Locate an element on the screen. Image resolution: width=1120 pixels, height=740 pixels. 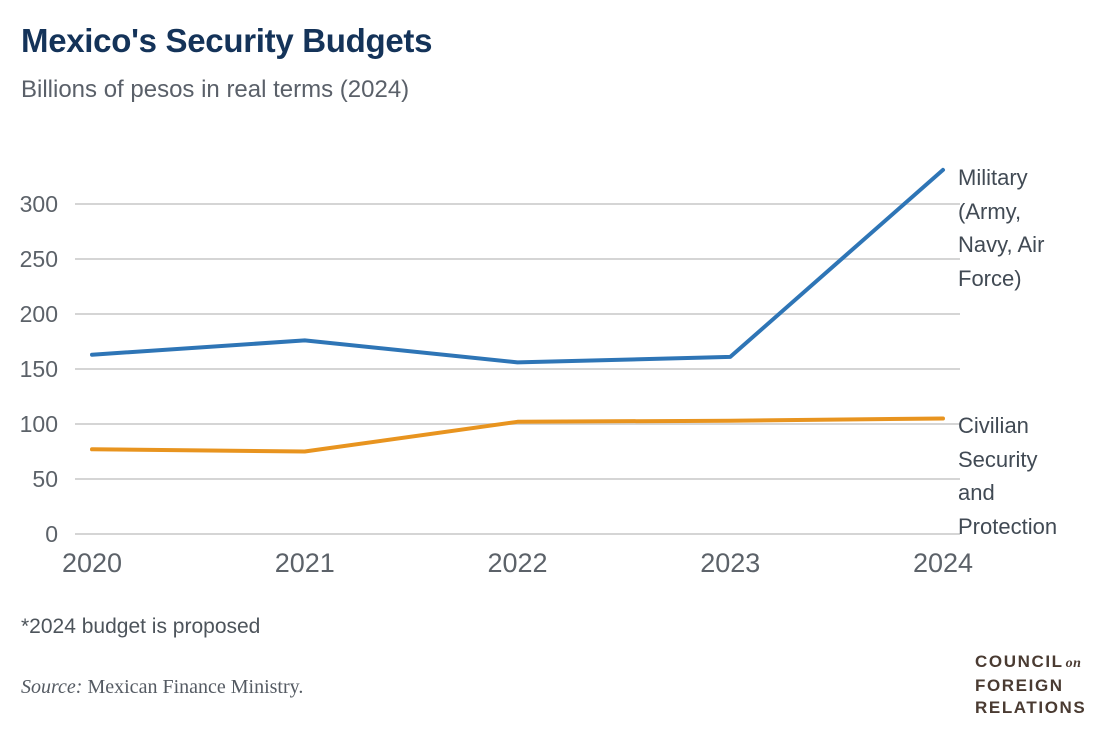
cfr-logo-on: on is located at coordinates (1073, 663).